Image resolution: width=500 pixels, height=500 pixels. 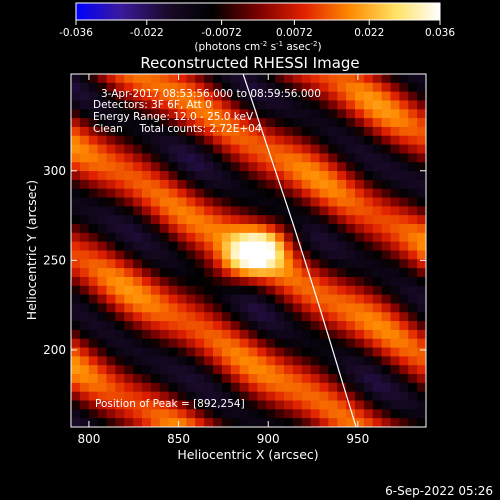 I want to click on x-tick-label: 900, so click(x=268, y=439).